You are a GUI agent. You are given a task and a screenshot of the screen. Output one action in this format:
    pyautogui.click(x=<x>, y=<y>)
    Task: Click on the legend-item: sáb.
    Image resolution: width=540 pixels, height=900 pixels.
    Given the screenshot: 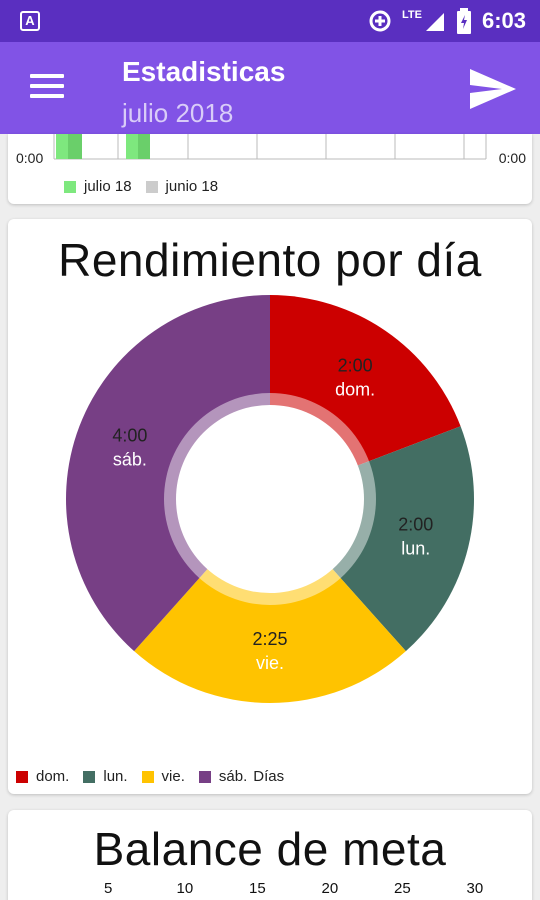 What is the action you would take?
    pyautogui.click(x=223, y=776)
    